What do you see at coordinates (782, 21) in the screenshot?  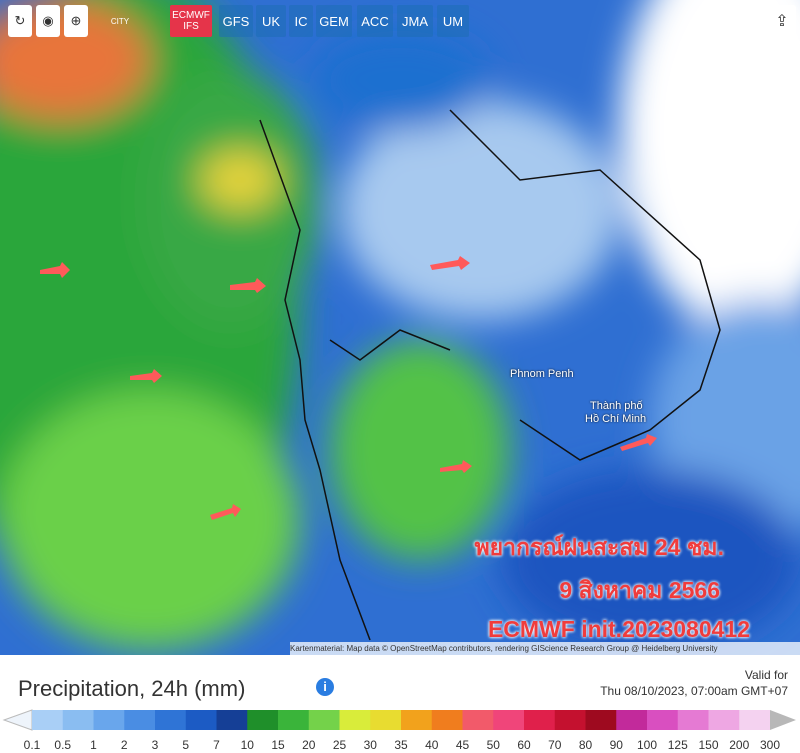 I see `share-icon: ⇪` at bounding box center [782, 21].